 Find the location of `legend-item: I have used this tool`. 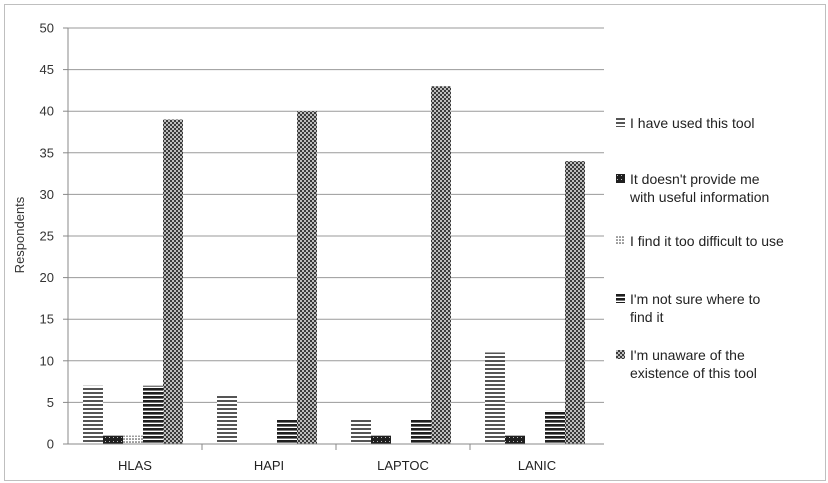

legend-item: I have used this tool is located at coordinates (685, 123).